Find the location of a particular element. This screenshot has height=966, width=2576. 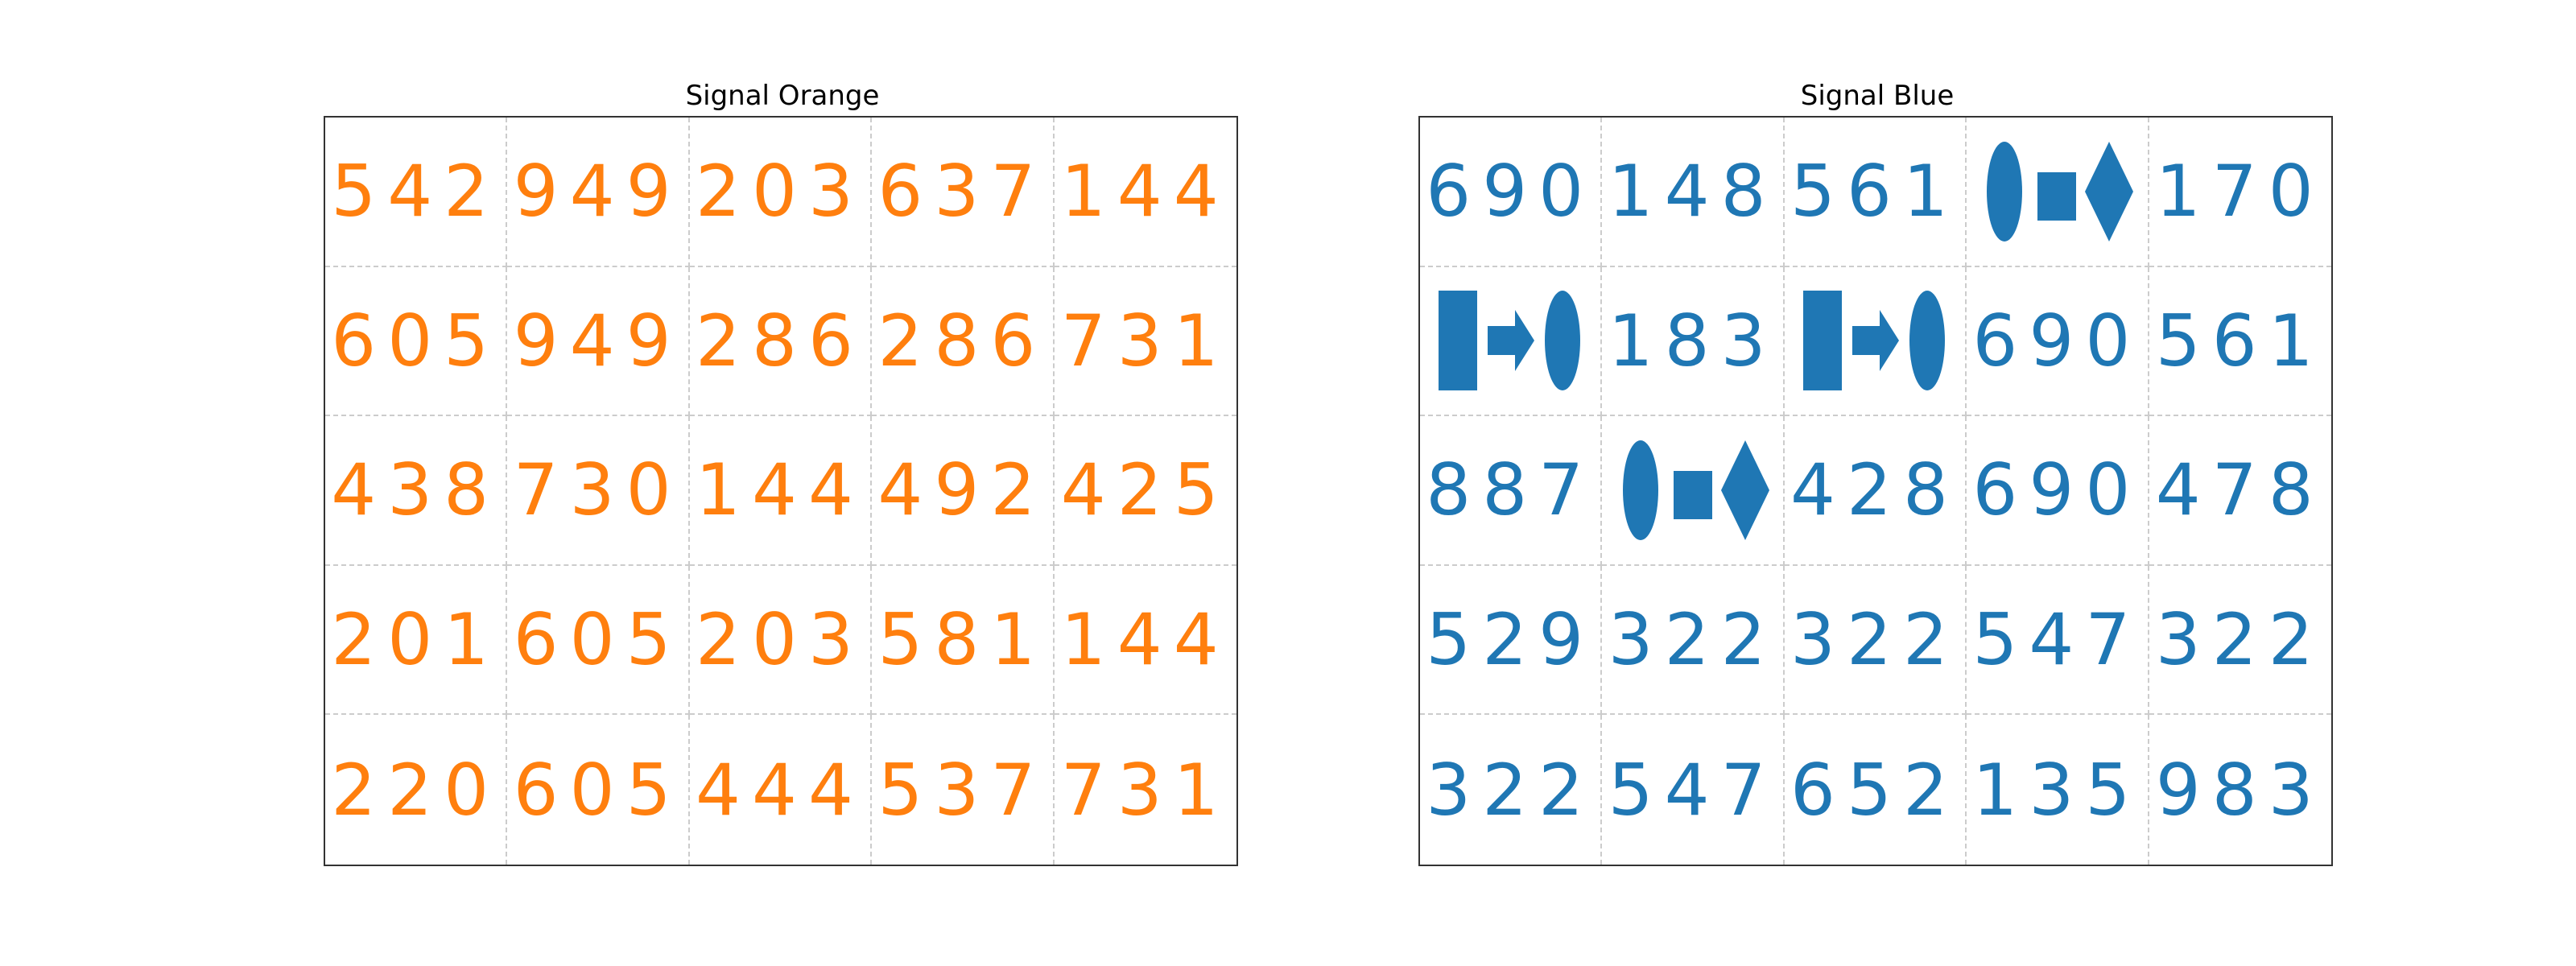

grid-cell-number: 887 is located at coordinates (1511, 491).